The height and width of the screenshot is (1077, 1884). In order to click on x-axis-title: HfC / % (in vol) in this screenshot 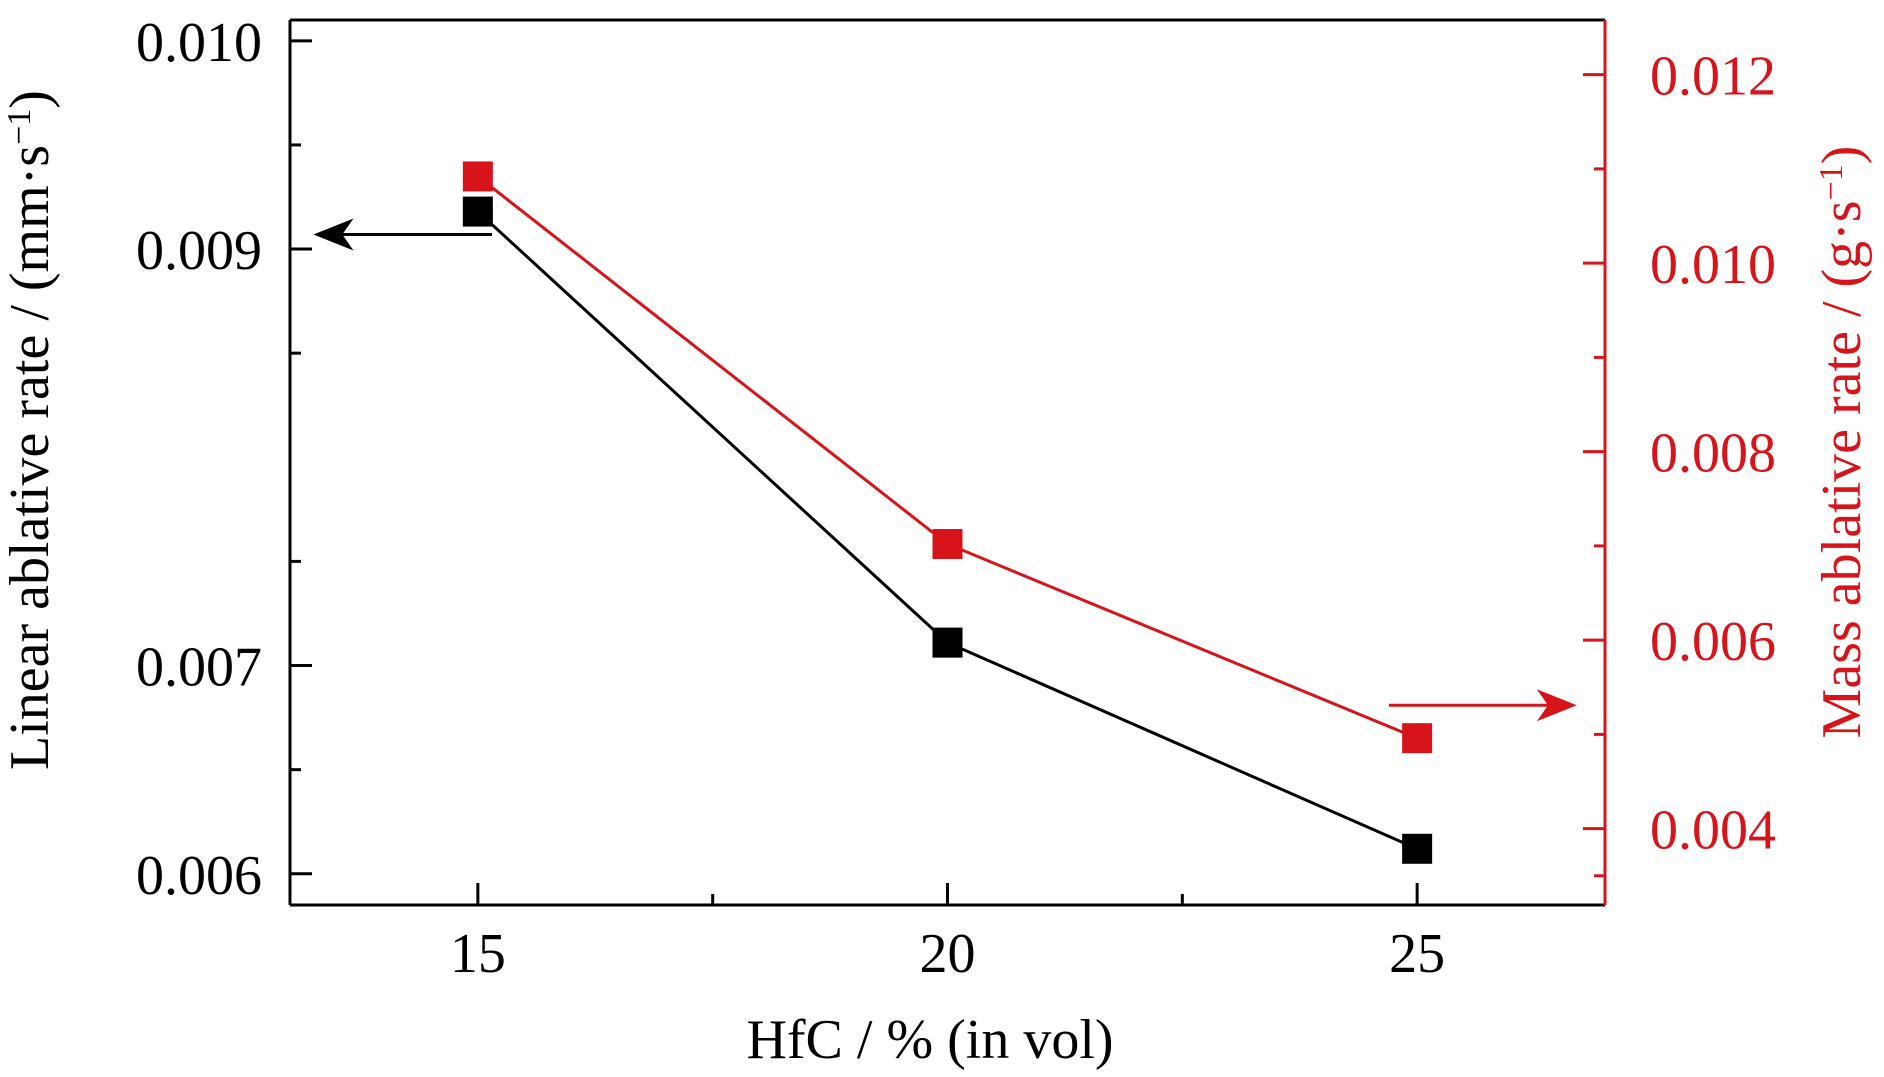, I will do `click(929, 1040)`.